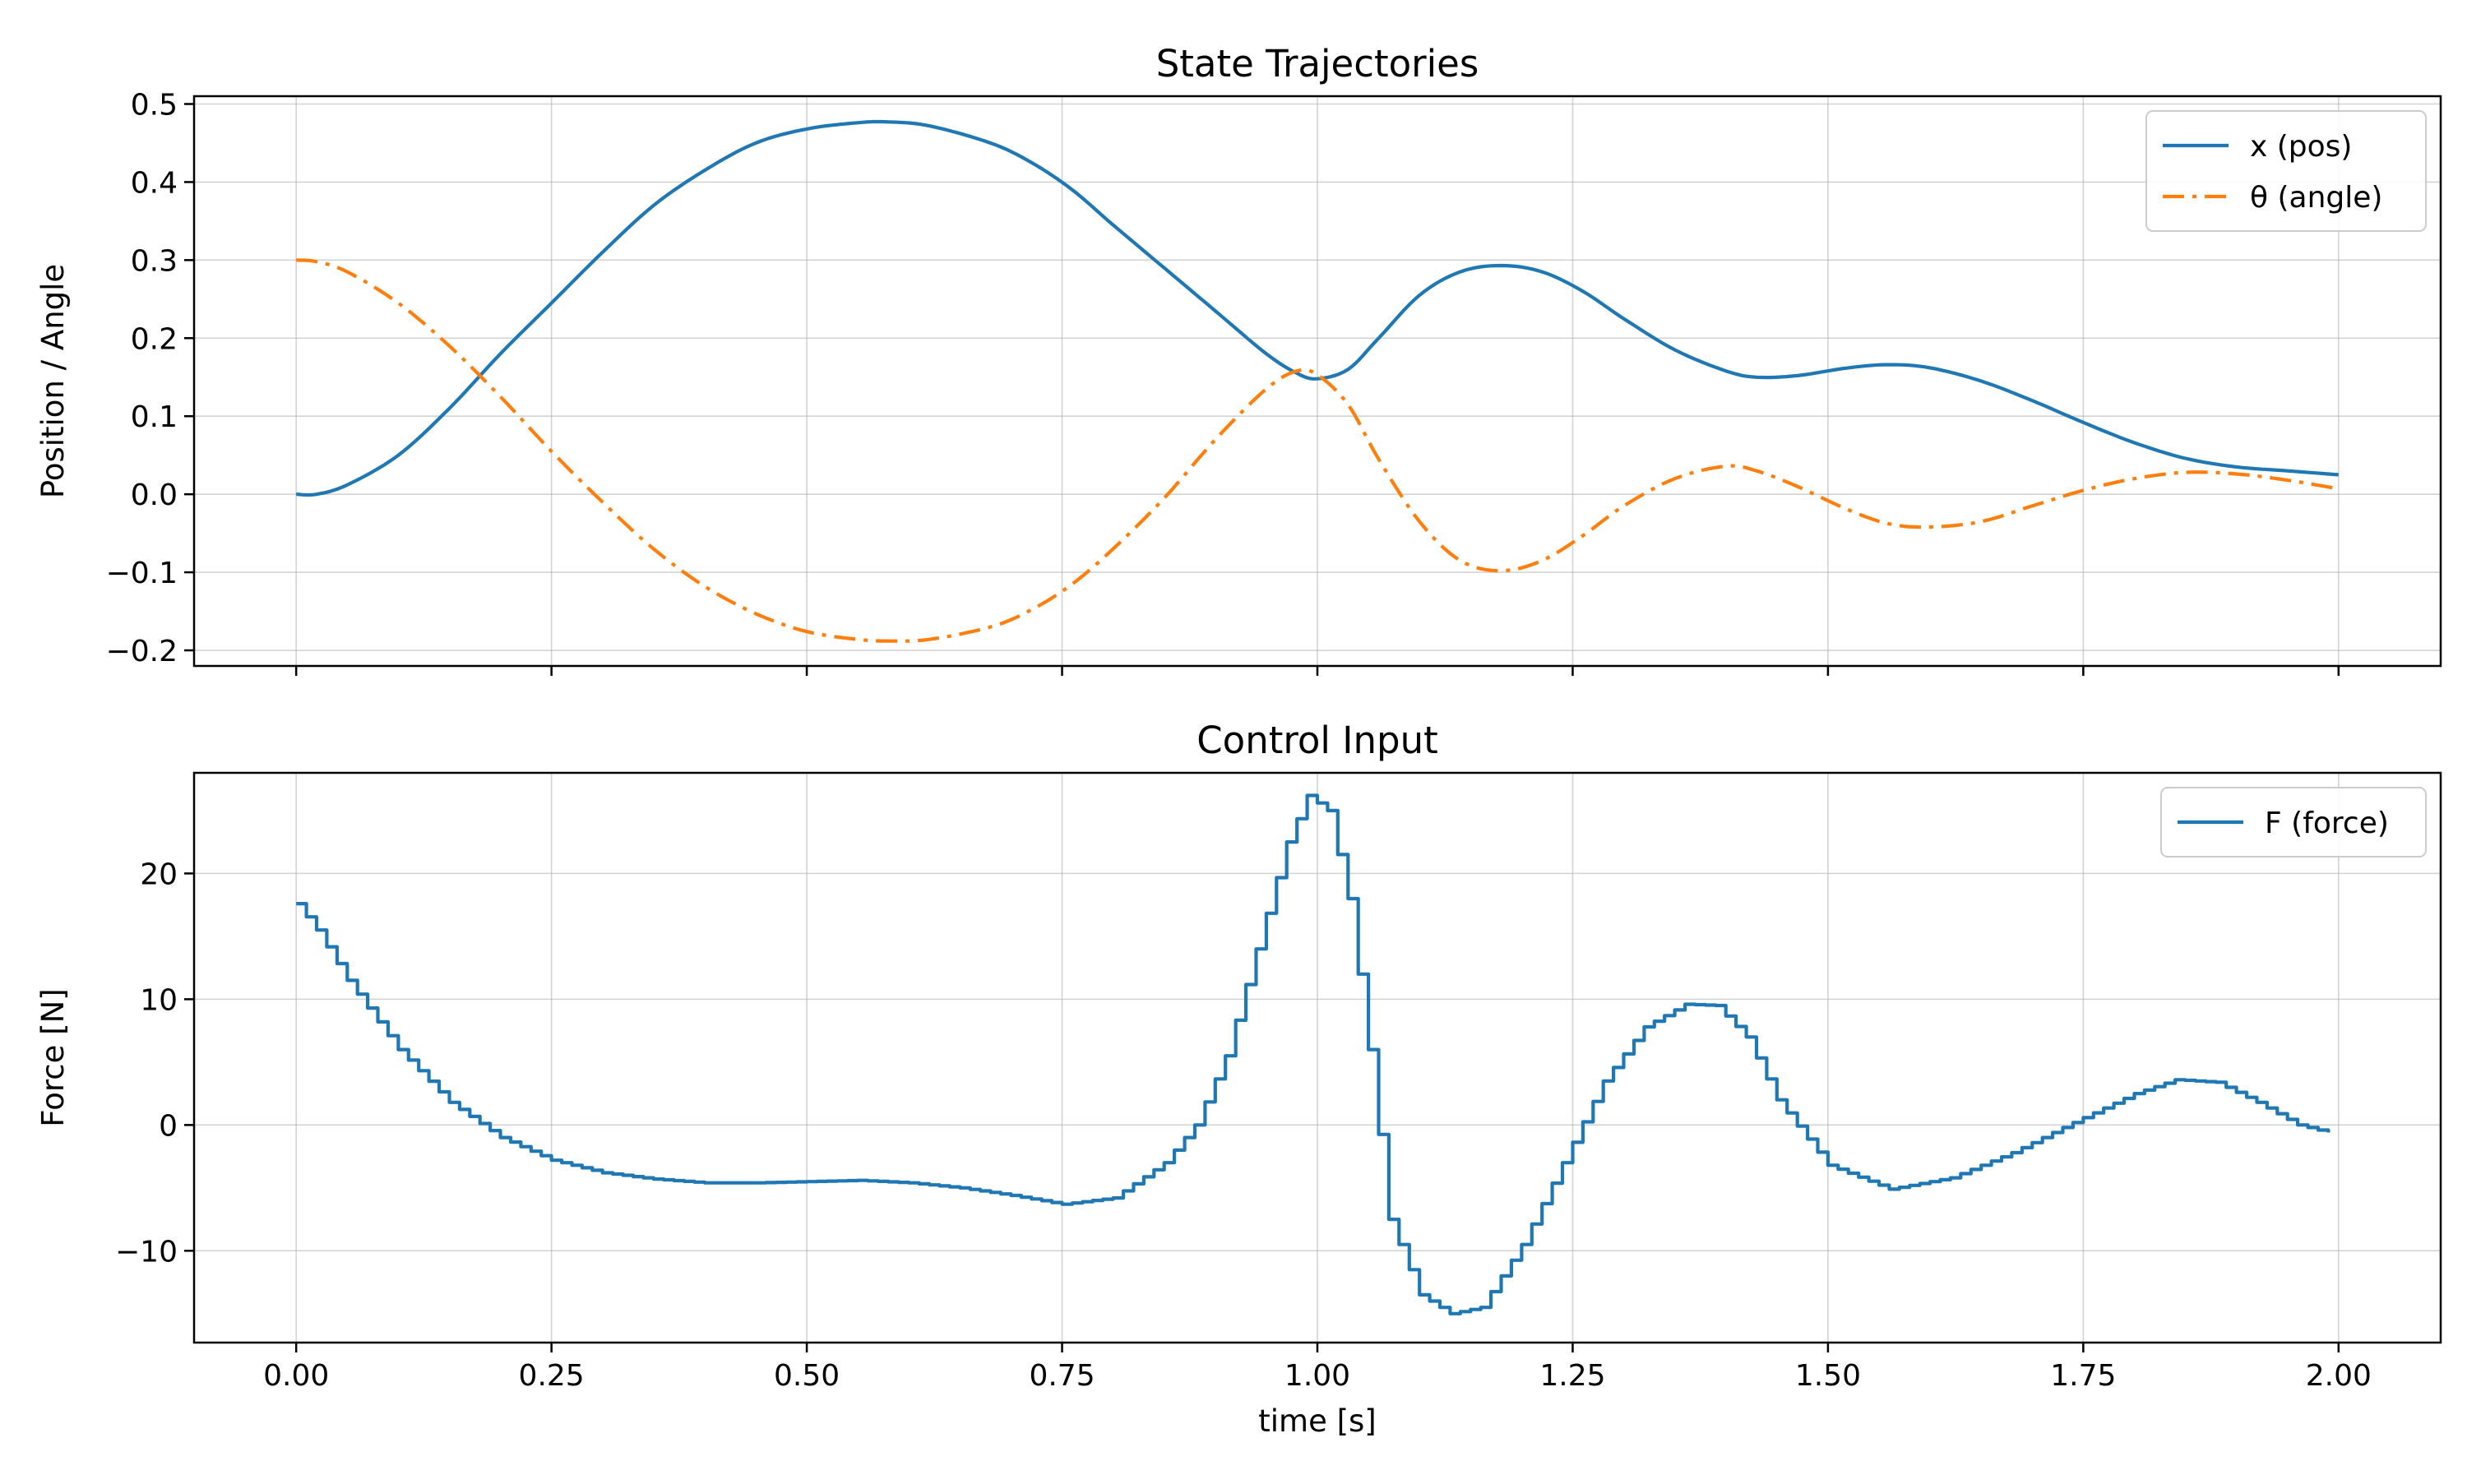  Describe the element at coordinates (142, 652) in the screenshot. I see `y-tick-label: −0.2` at that location.